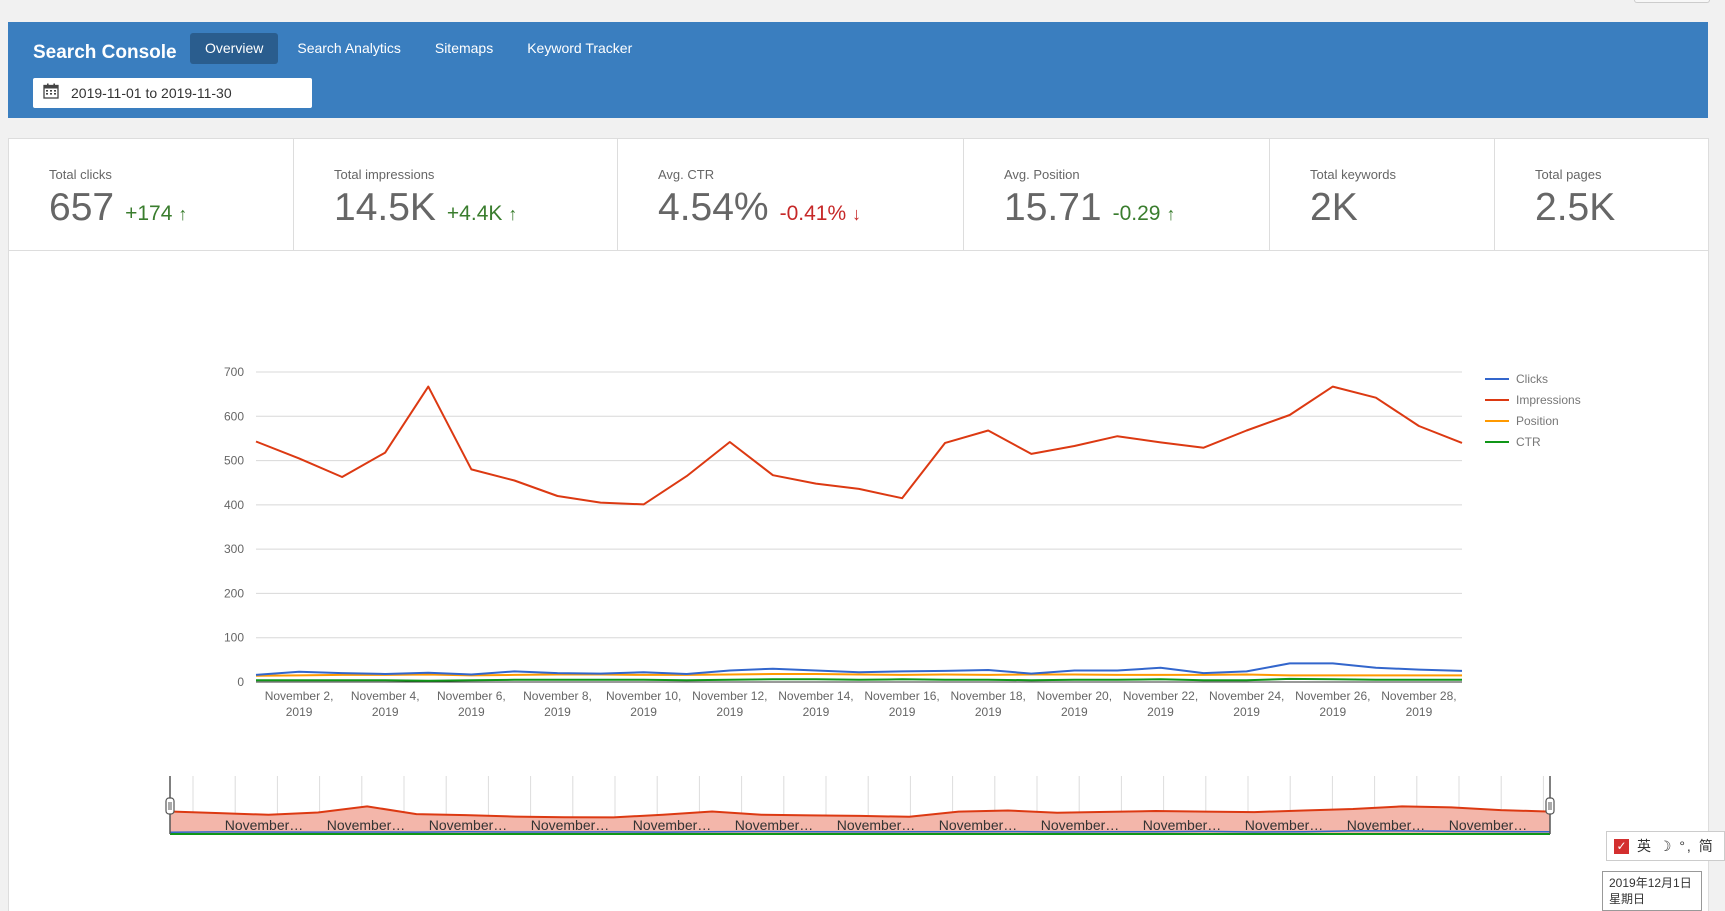 The width and height of the screenshot is (1725, 911). What do you see at coordinates (1353, 174) in the screenshot?
I see `stat-label: Total keywords` at bounding box center [1353, 174].